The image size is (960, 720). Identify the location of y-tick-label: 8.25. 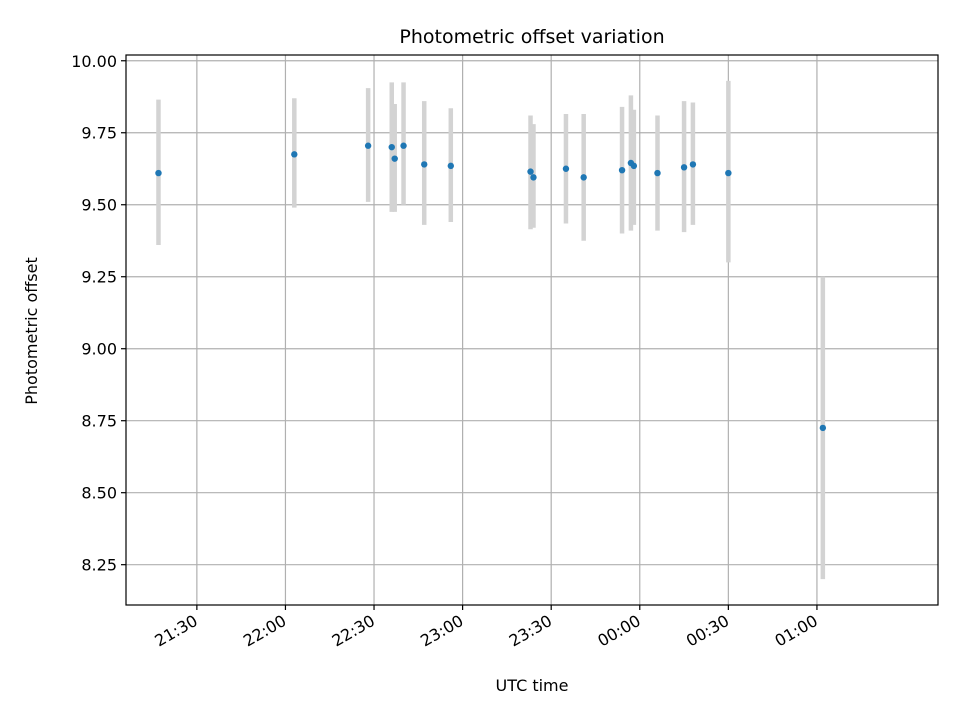
(99, 565).